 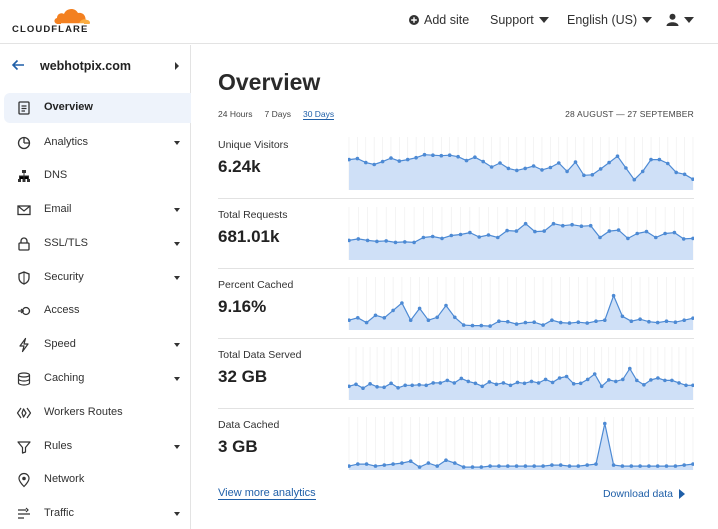 What do you see at coordinates (64, 277) in the screenshot?
I see `sidebar-item-label: Security` at bounding box center [64, 277].